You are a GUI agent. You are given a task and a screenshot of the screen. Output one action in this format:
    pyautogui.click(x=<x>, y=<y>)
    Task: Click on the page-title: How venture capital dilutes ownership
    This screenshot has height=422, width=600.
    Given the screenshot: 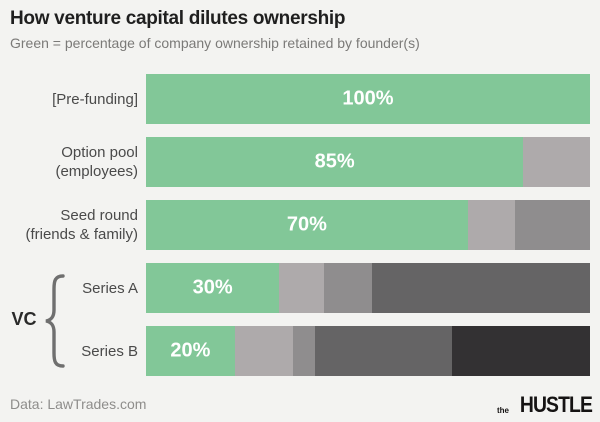 What is the action you would take?
    pyautogui.click(x=178, y=18)
    